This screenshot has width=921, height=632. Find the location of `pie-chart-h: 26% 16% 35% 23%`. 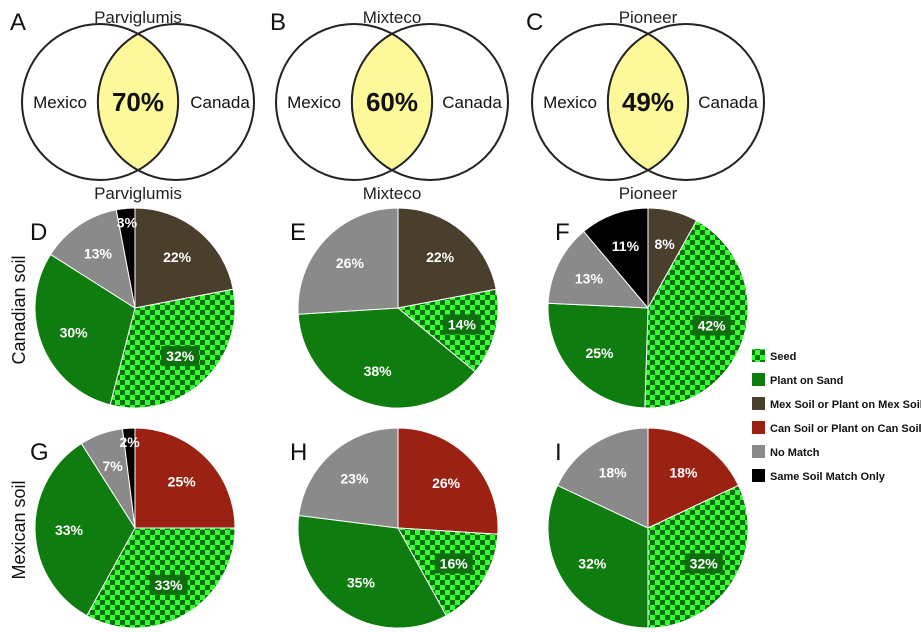

pie-chart-h: 26% 16% 35% 23% is located at coordinates (398, 528).